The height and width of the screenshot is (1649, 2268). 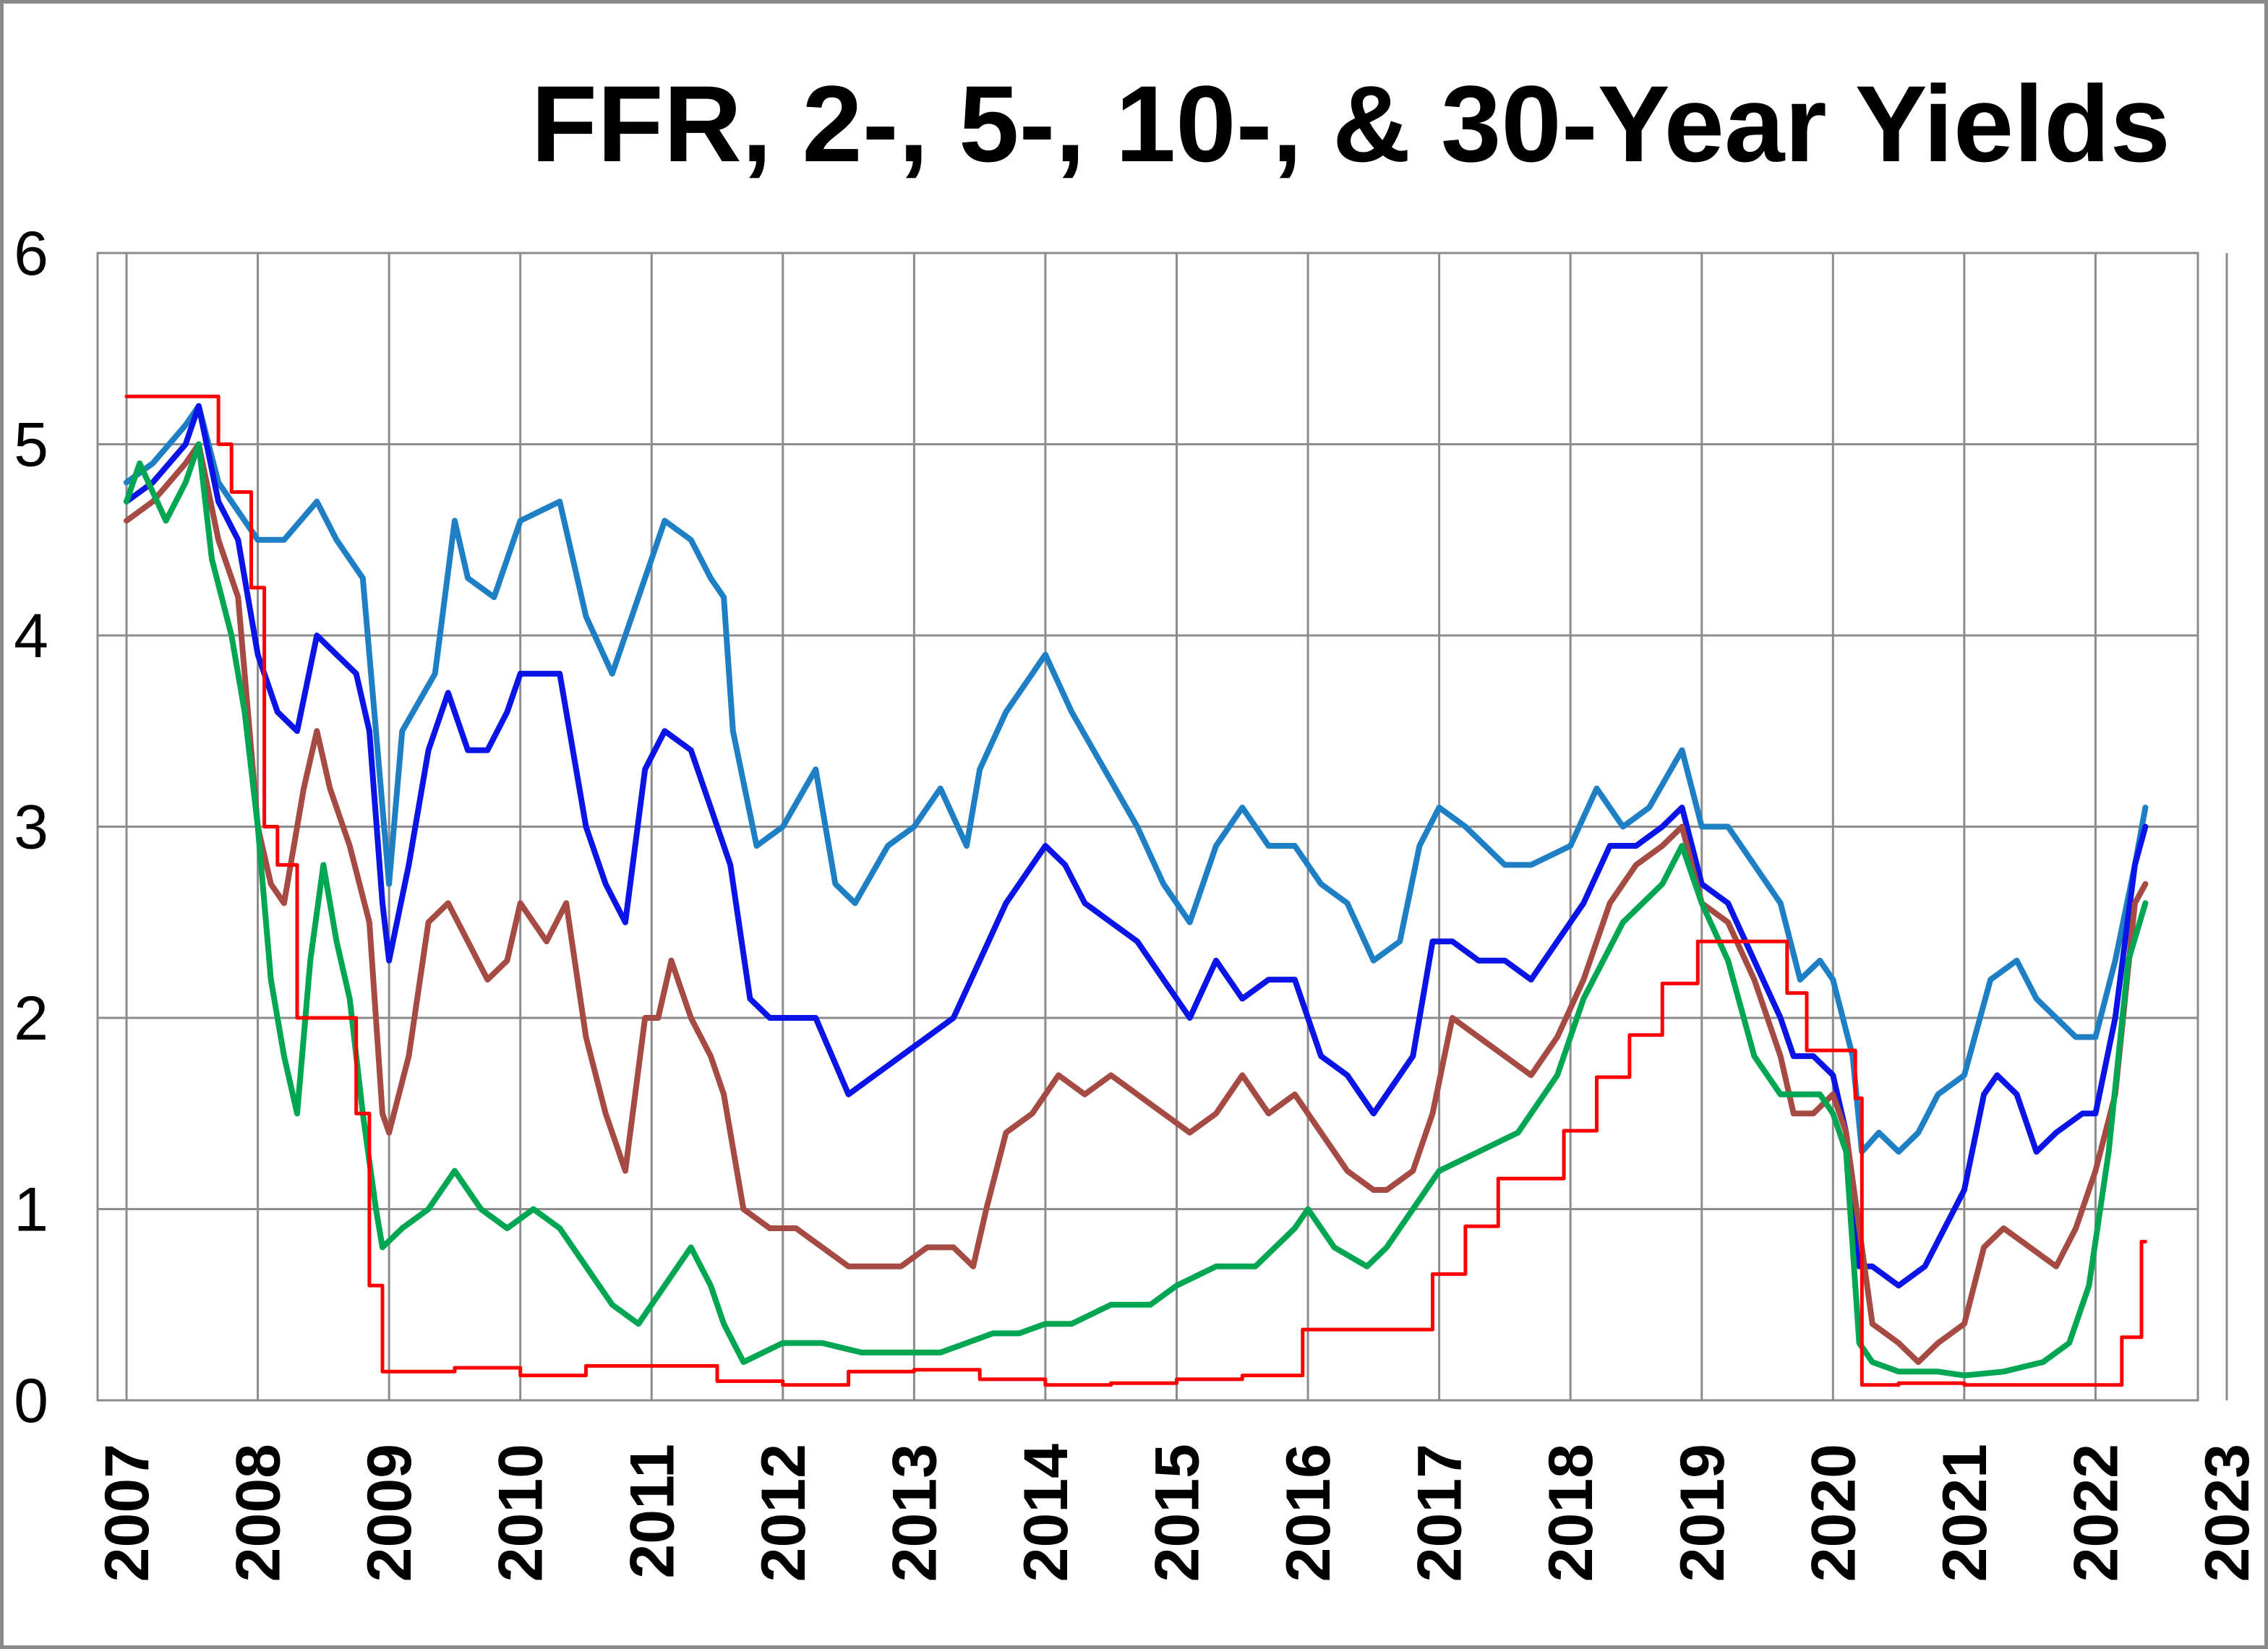 I want to click on x-tick-label: 2018, so click(x=1571, y=1513).